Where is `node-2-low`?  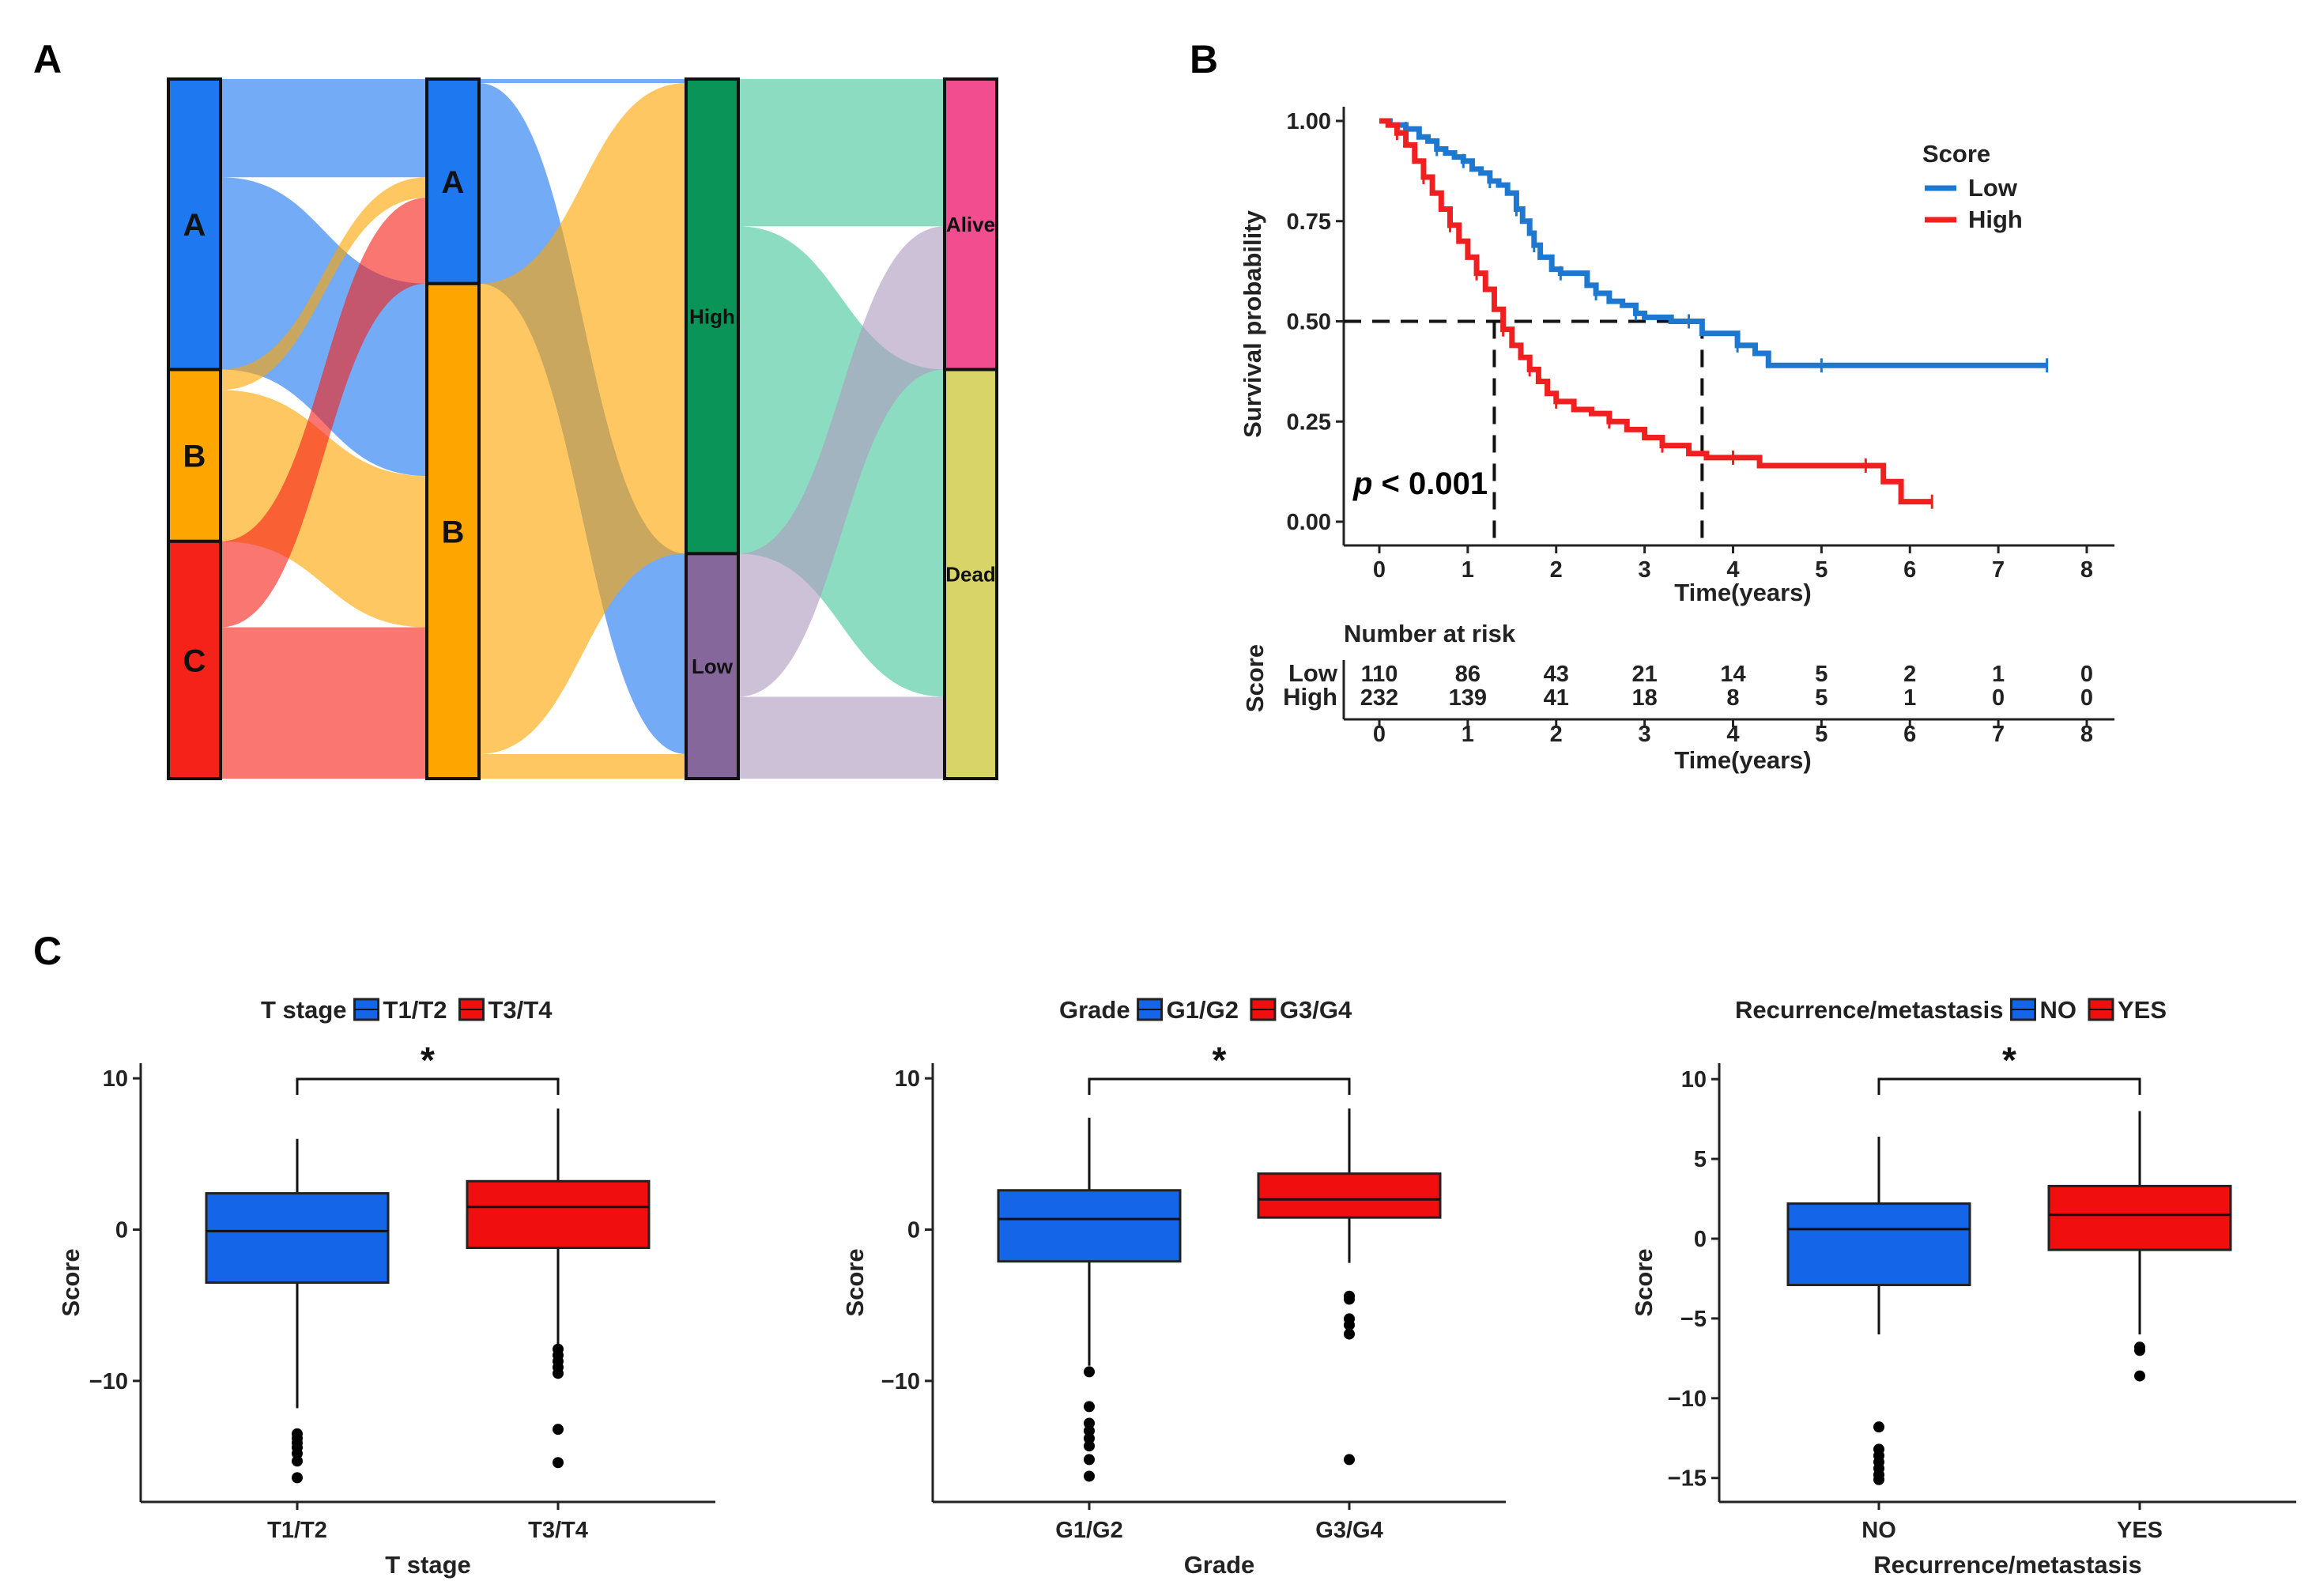
node-2-low is located at coordinates (712, 666).